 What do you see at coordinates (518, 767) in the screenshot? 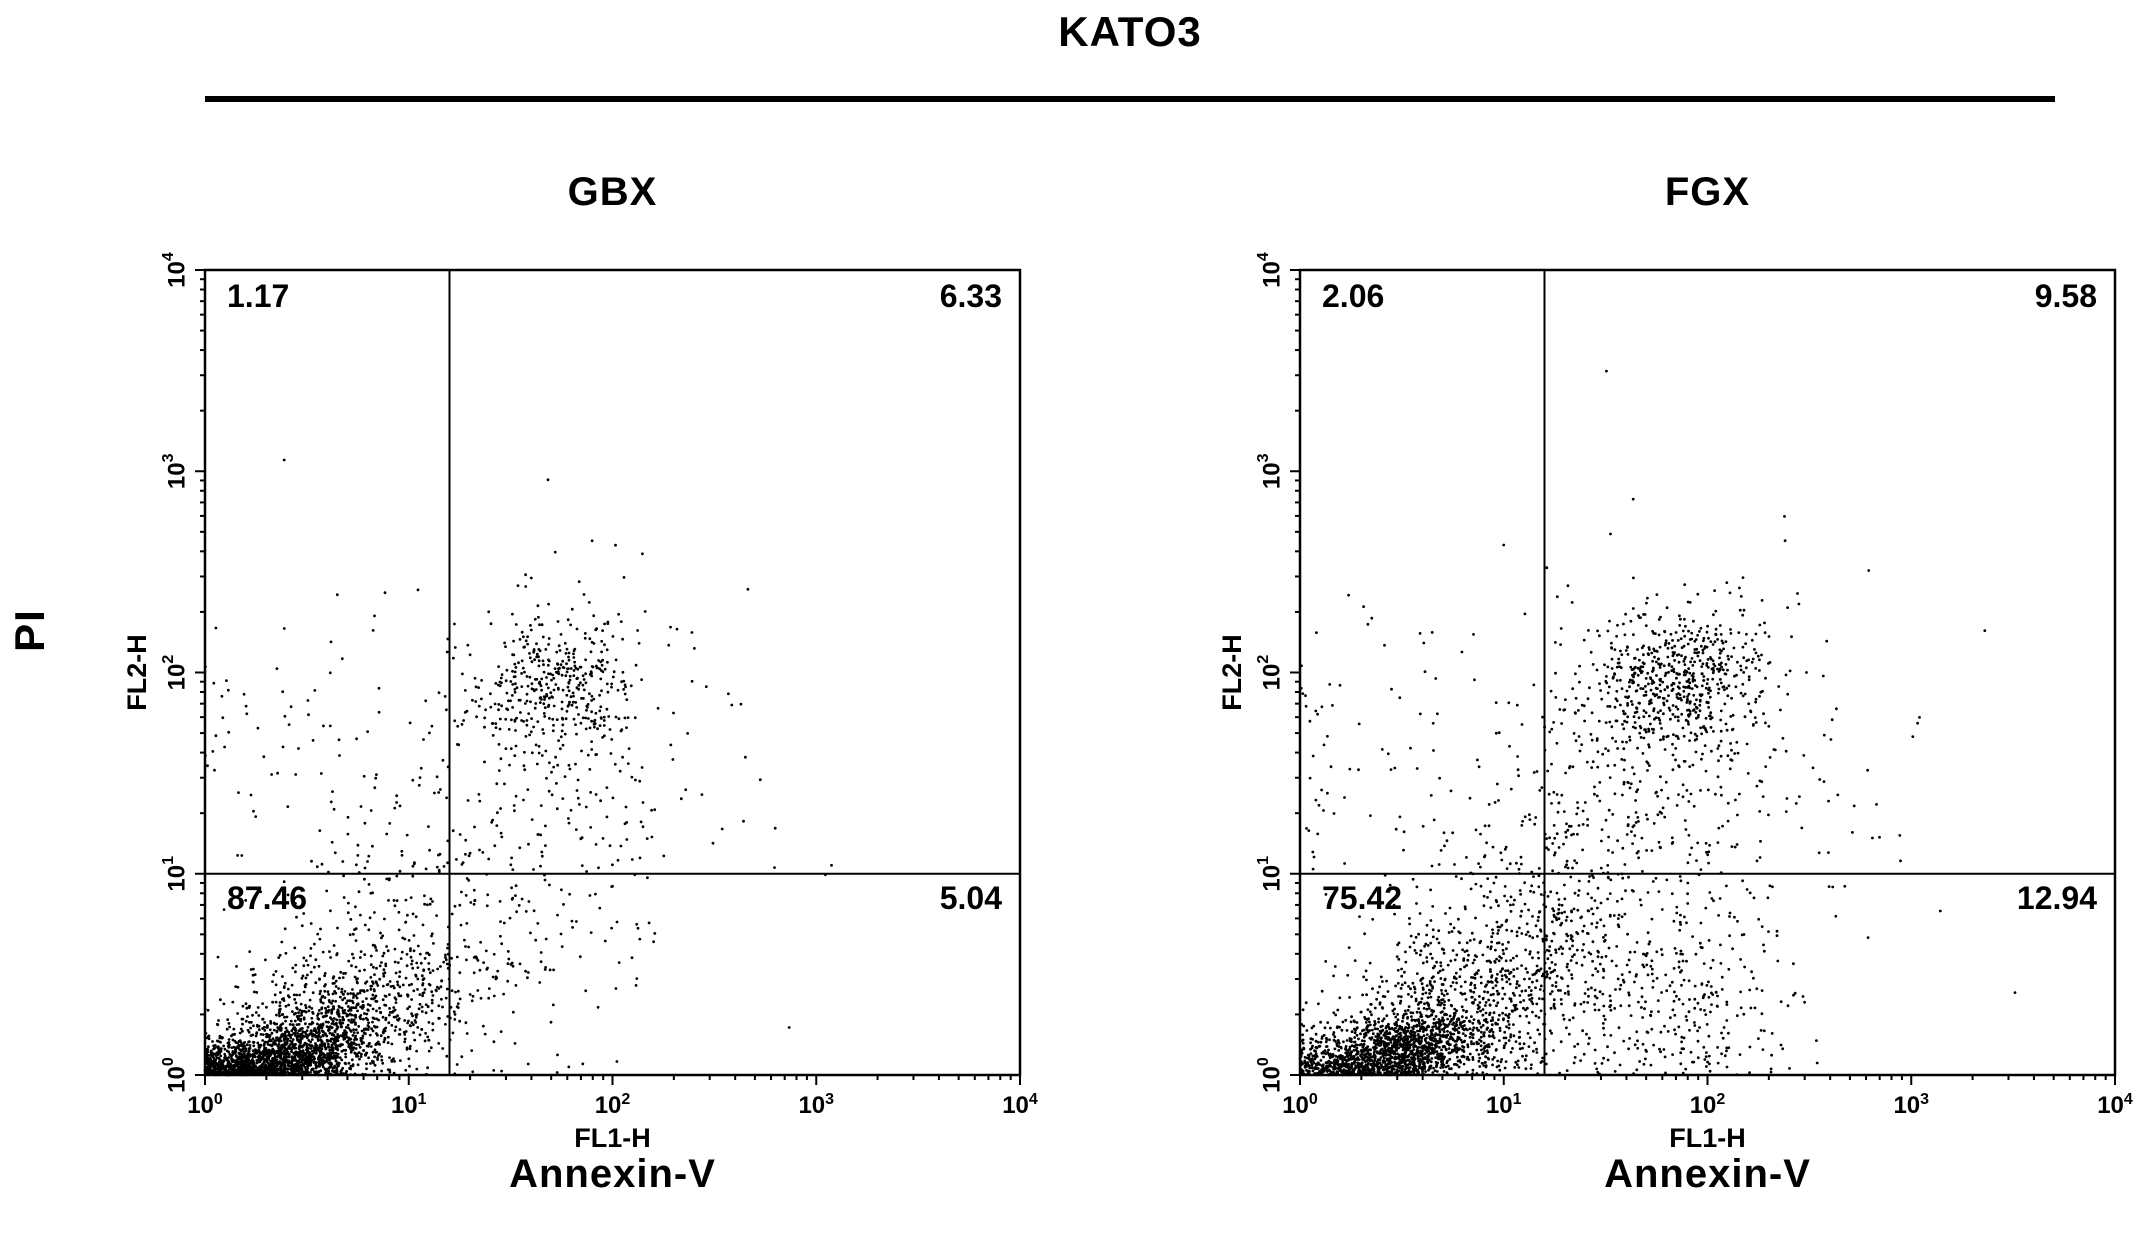
I see `scatter-points` at bounding box center [518, 767].